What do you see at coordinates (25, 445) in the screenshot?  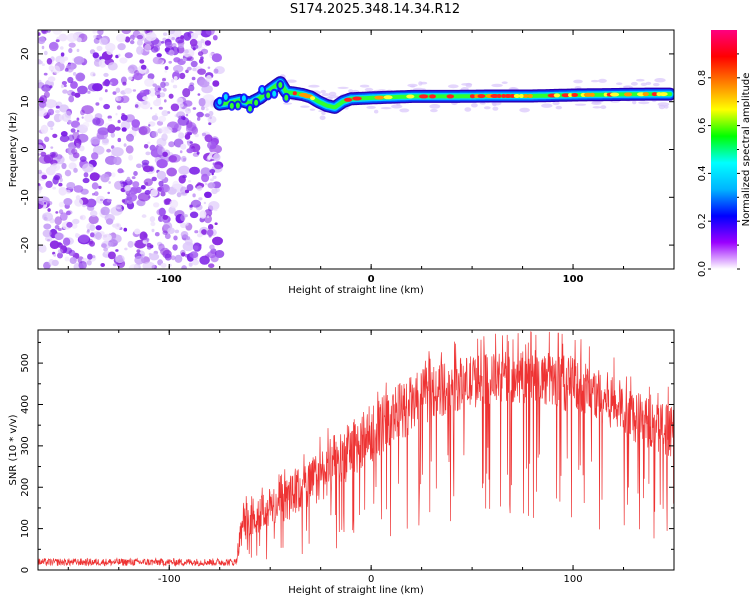 I see `y-tick-label: 300` at bounding box center [25, 445].